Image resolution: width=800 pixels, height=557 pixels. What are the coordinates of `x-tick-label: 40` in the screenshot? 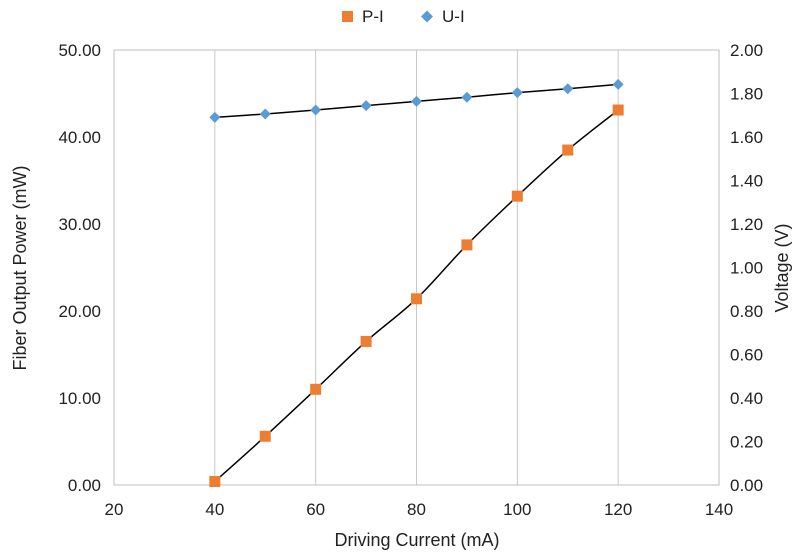 It's located at (214, 509).